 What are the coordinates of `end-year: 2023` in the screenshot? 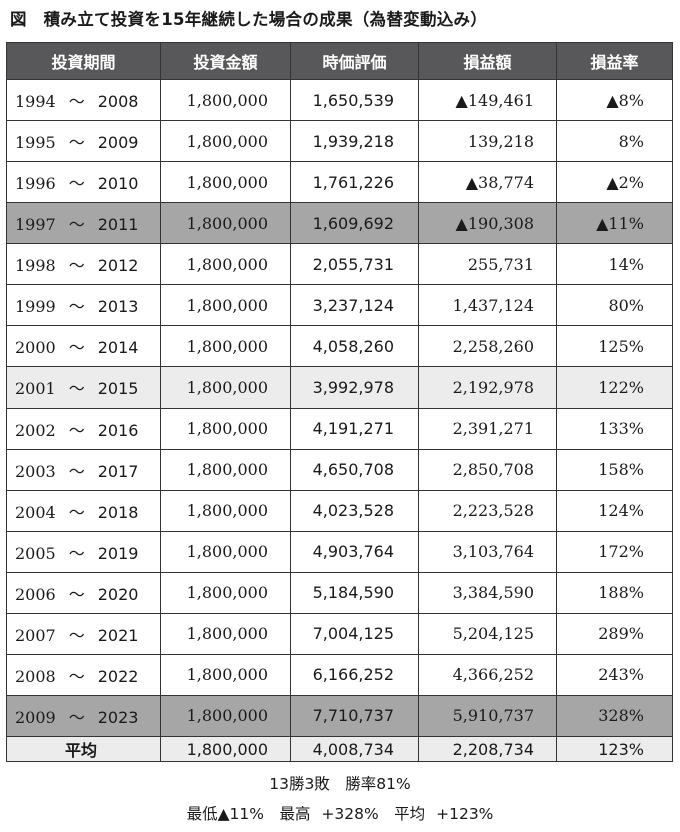 It's located at (118, 717).